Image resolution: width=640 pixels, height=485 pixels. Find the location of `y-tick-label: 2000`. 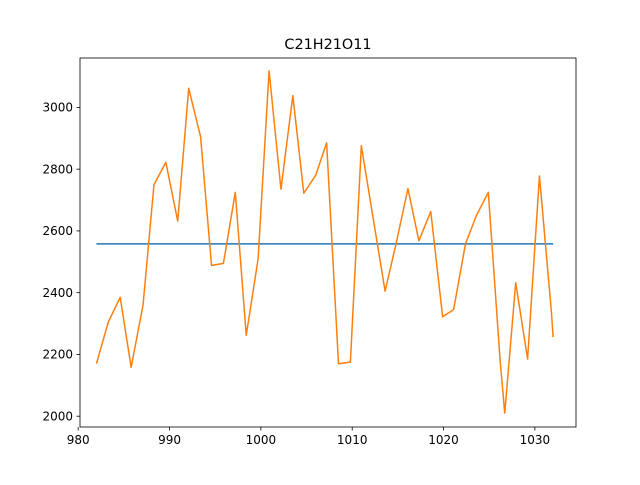

y-tick-label: 2000 is located at coordinates (57, 416).